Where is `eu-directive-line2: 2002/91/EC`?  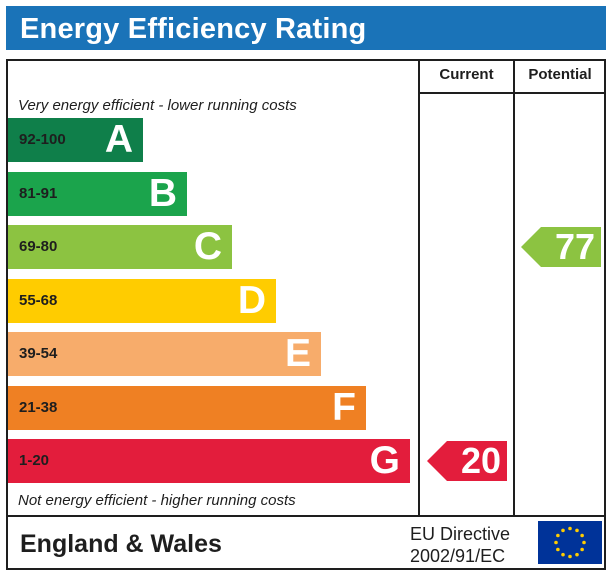
eu-directive-line2: 2002/91/EC is located at coordinates (458, 556).